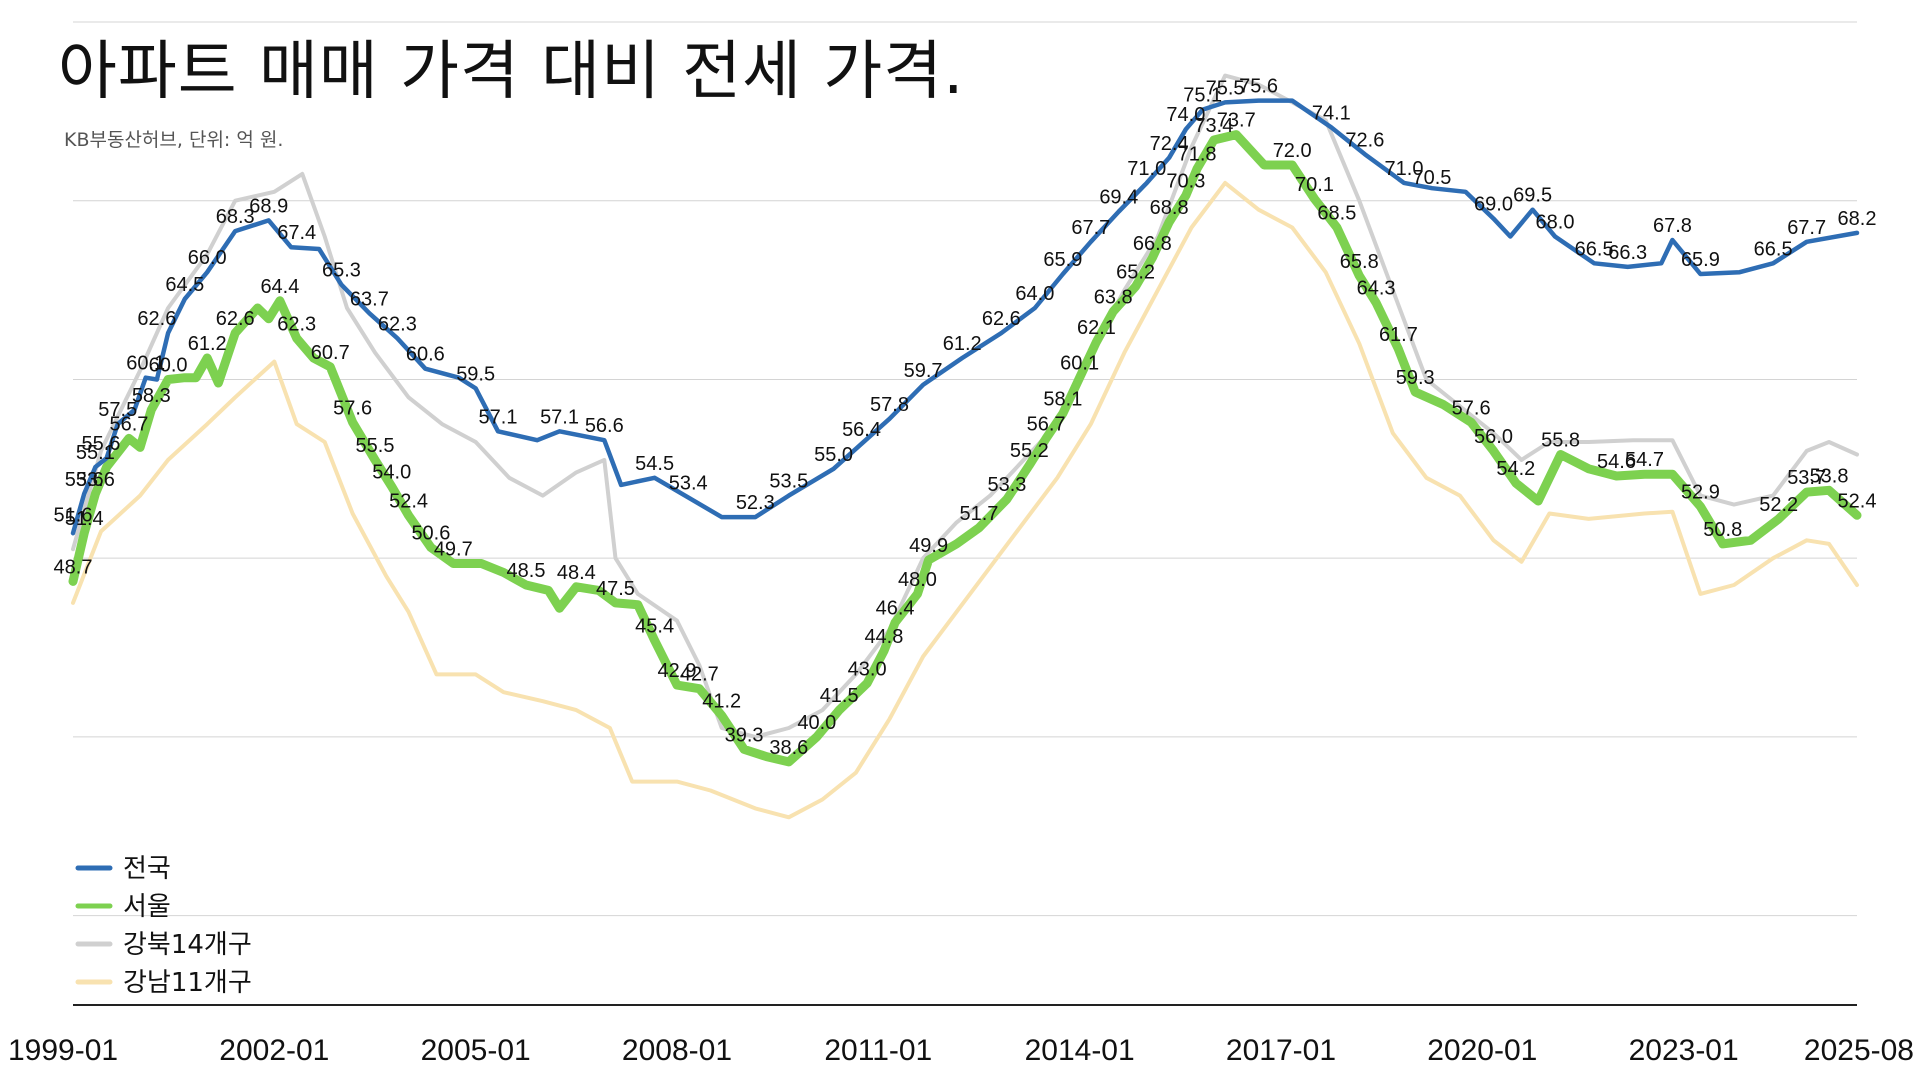 The height and width of the screenshot is (1080, 1920). Describe the element at coordinates (1336, 214) in the screenshot. I see `data-label: 68.5` at that location.